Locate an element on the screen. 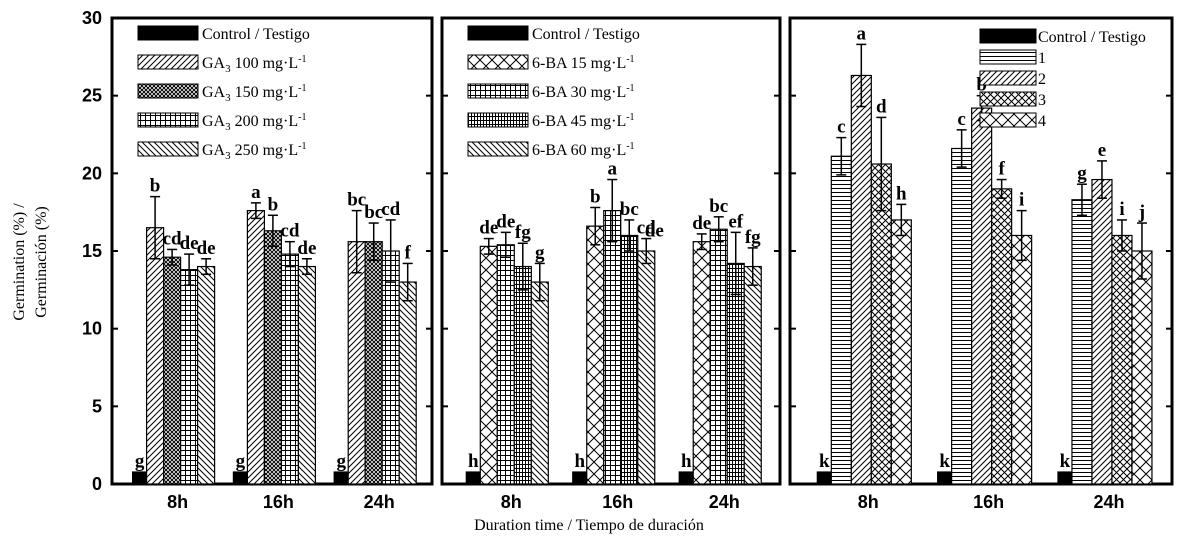 The image size is (1179, 540). y-axis-title-line1: Germination (%) / is located at coordinates (19, 262).